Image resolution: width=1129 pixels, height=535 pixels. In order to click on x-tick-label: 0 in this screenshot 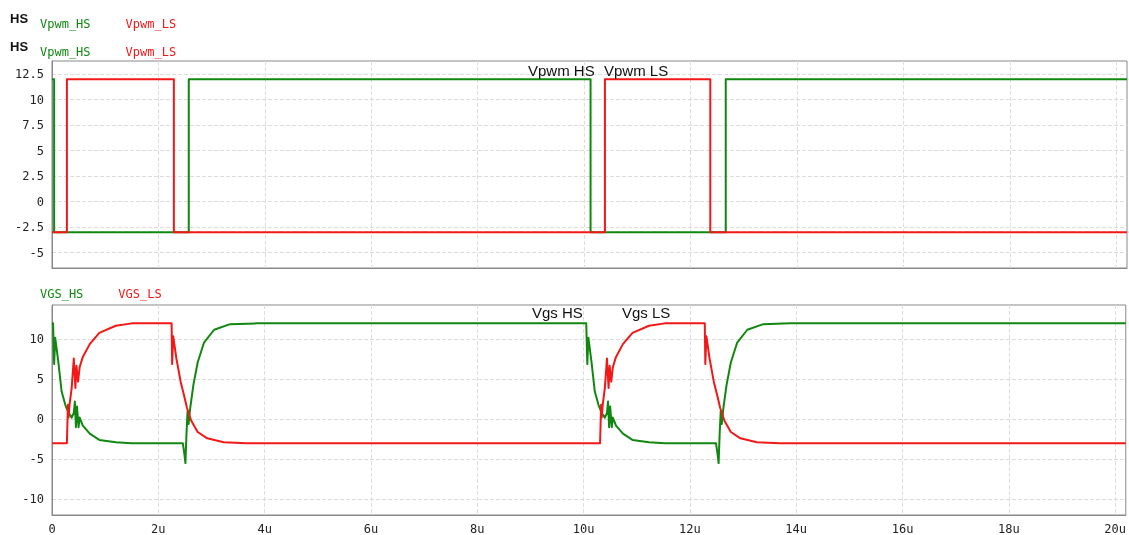, I will do `click(52, 528)`.